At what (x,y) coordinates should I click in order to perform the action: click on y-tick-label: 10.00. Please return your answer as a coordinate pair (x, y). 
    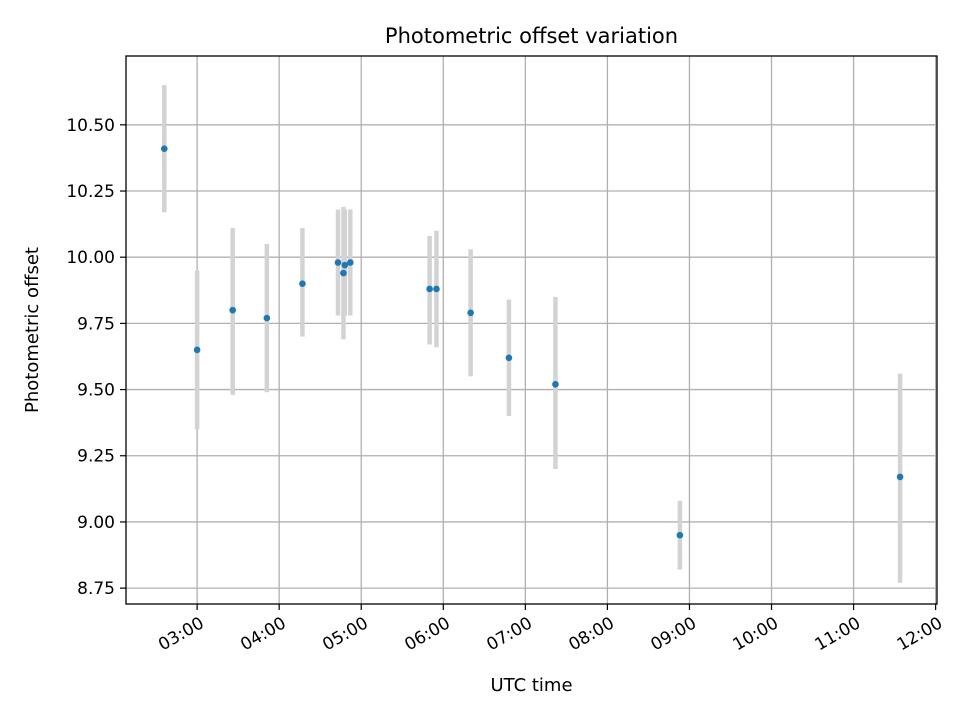
    Looking at the image, I should click on (90, 258).